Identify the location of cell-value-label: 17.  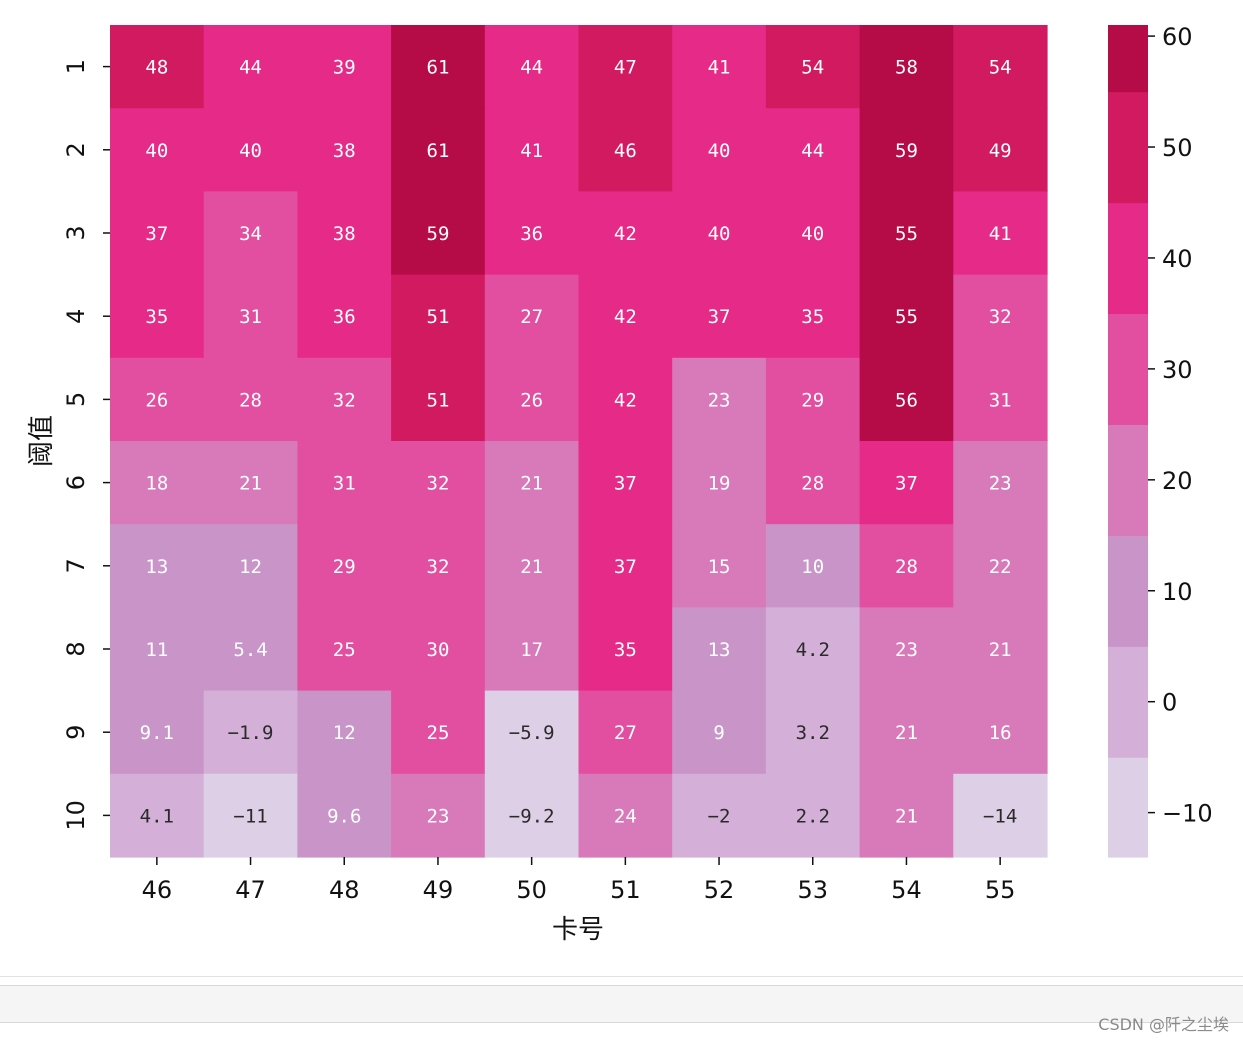
(531, 650).